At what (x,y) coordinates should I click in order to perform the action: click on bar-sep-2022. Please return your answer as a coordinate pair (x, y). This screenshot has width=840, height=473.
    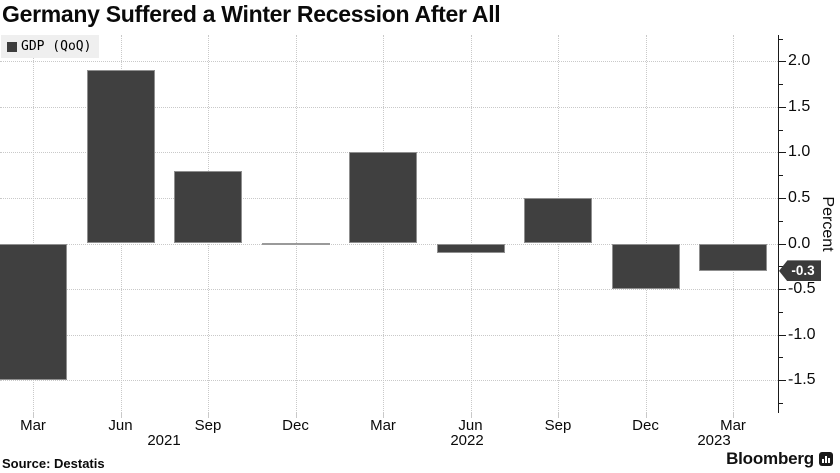
    Looking at the image, I should click on (558, 220).